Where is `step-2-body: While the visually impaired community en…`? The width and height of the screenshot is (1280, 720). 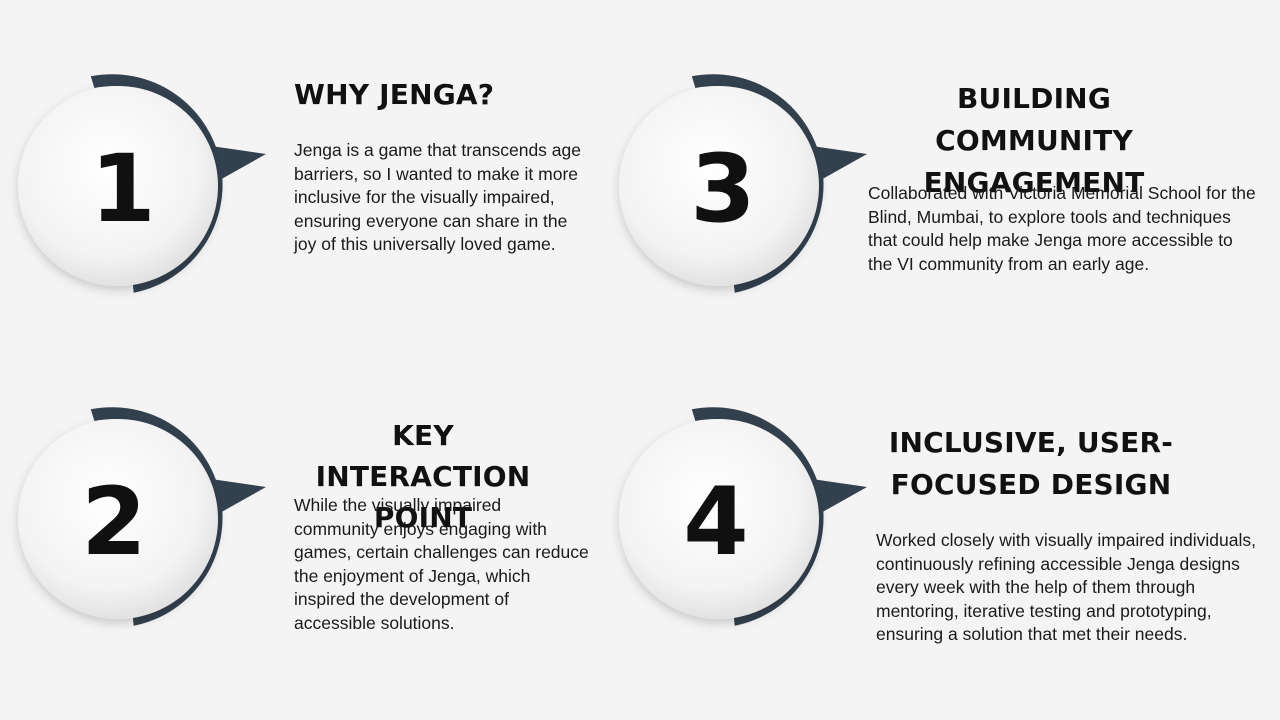 step-2-body: While the visually impaired community en… is located at coordinates (441, 564).